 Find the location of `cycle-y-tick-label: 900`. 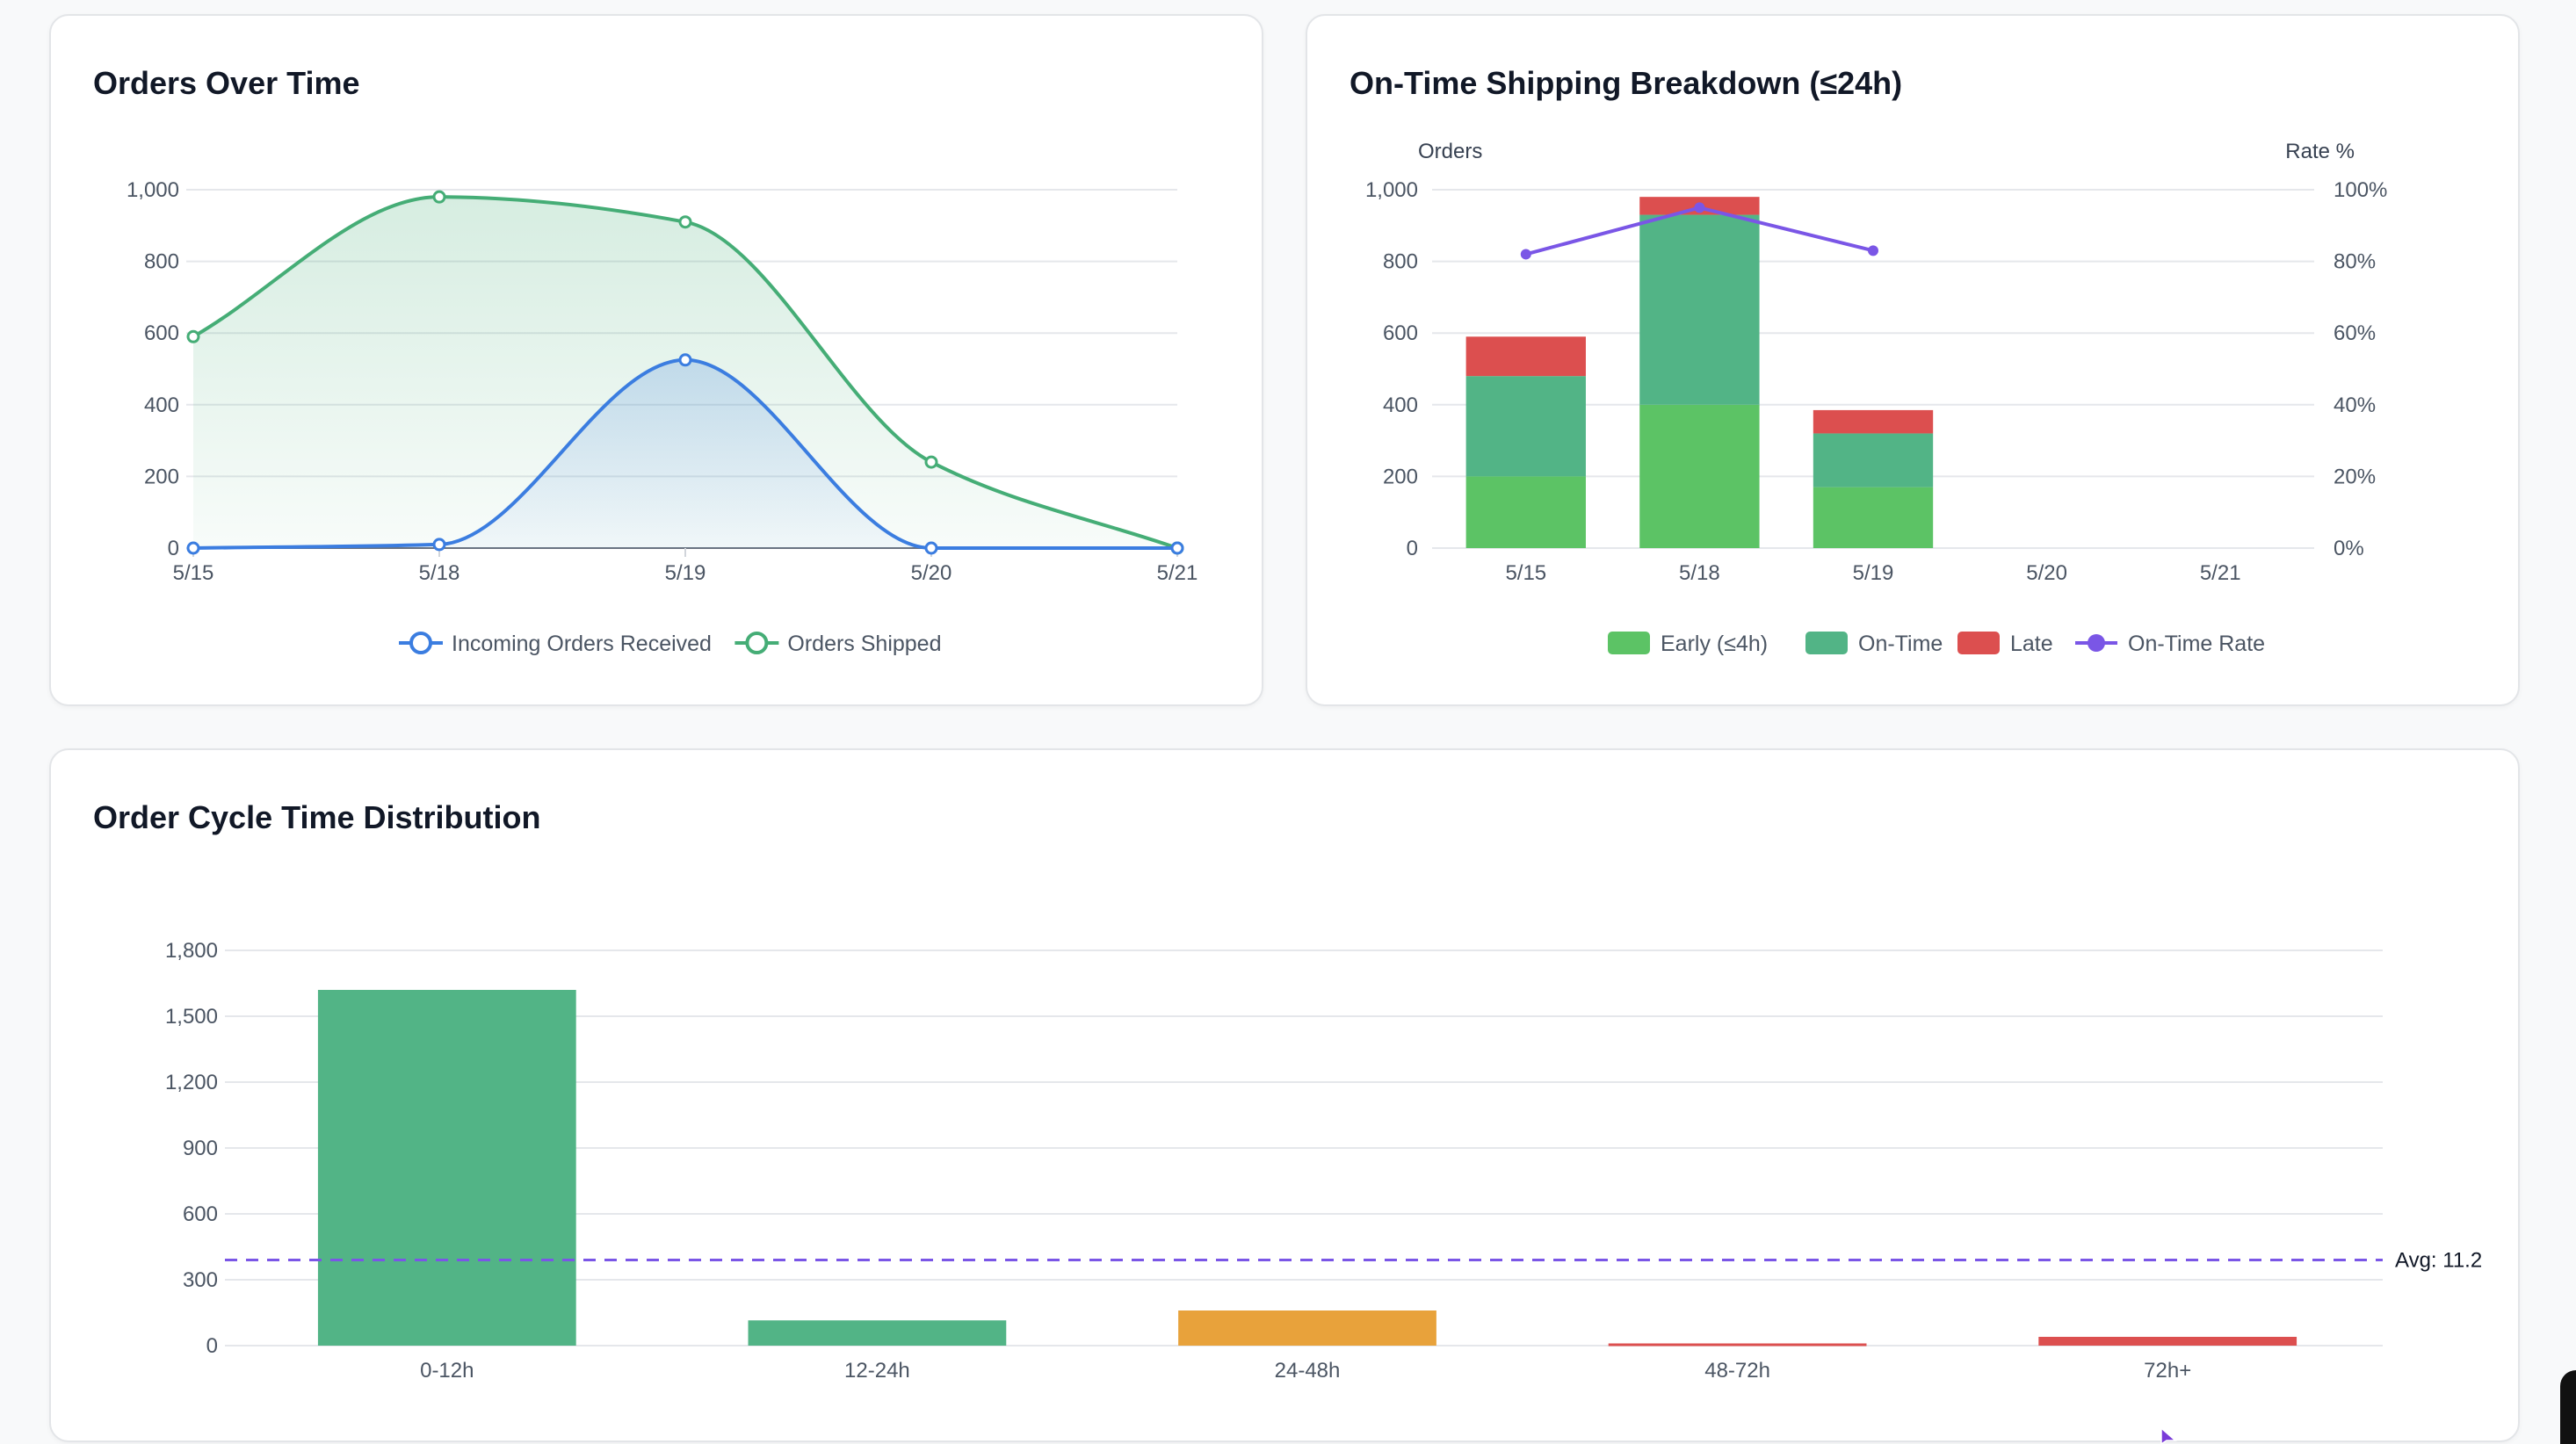

cycle-y-tick-label: 900 is located at coordinates (200, 1148).